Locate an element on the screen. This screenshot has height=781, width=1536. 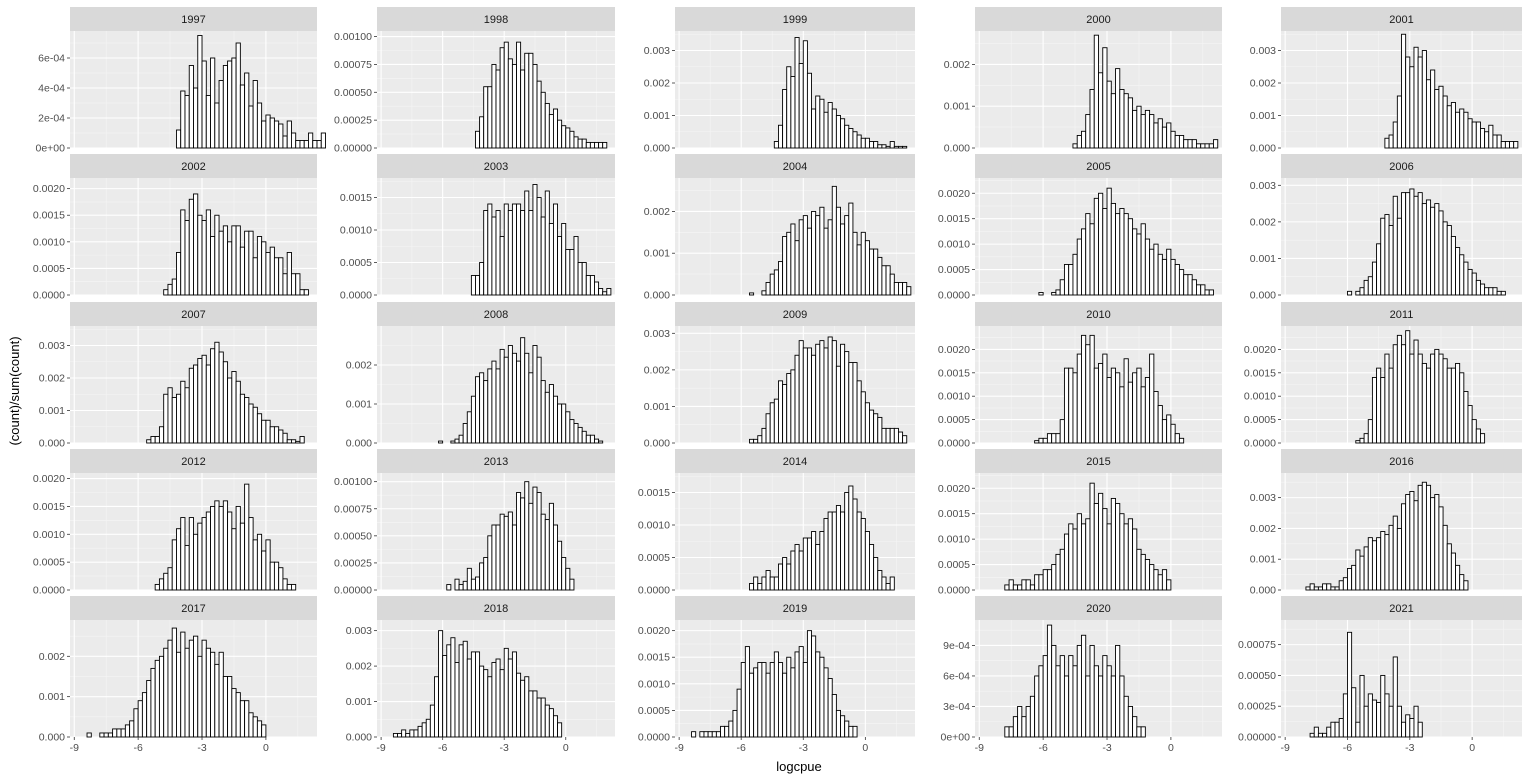
y-tick-label: 0.002 is located at coordinates (1263, 222).